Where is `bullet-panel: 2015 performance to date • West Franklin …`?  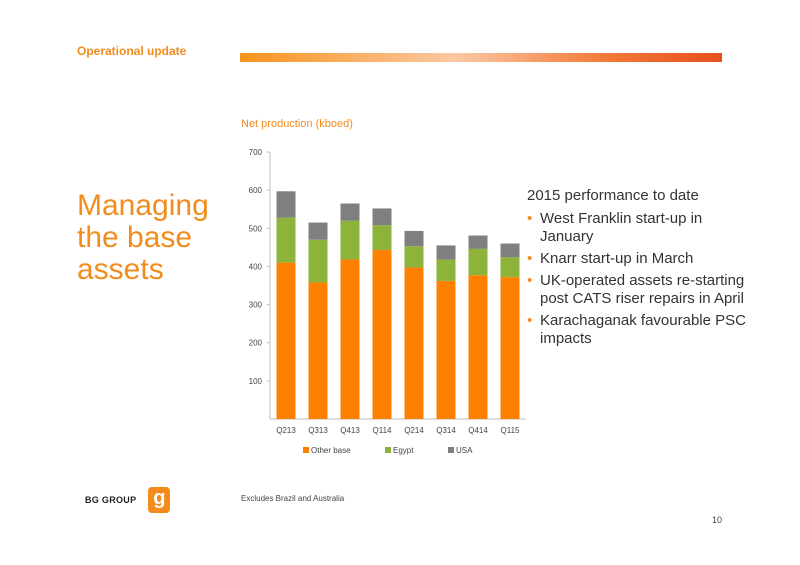 bullet-panel: 2015 performance to date • West Franklin … is located at coordinates (637, 269).